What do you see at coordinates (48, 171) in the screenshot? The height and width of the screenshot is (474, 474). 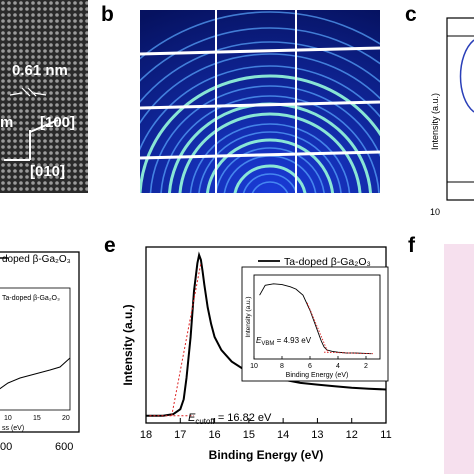 I see `tem-direction-010: [010]` at bounding box center [48, 171].